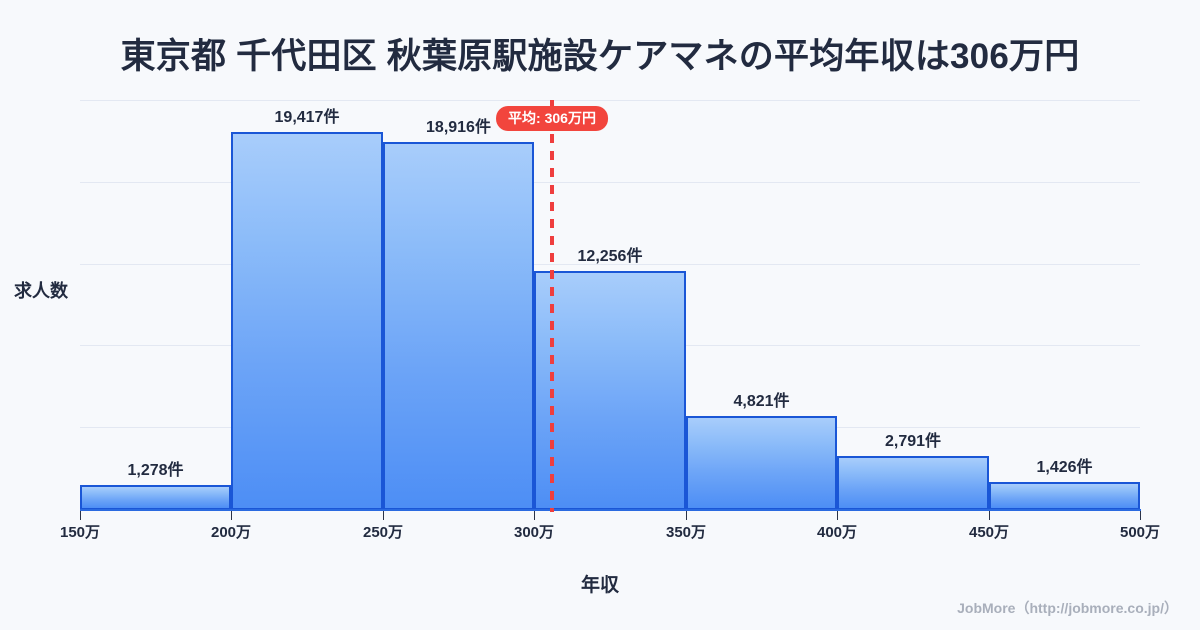  I want to click on average-badge: 平均: 306万円, so click(552, 118).